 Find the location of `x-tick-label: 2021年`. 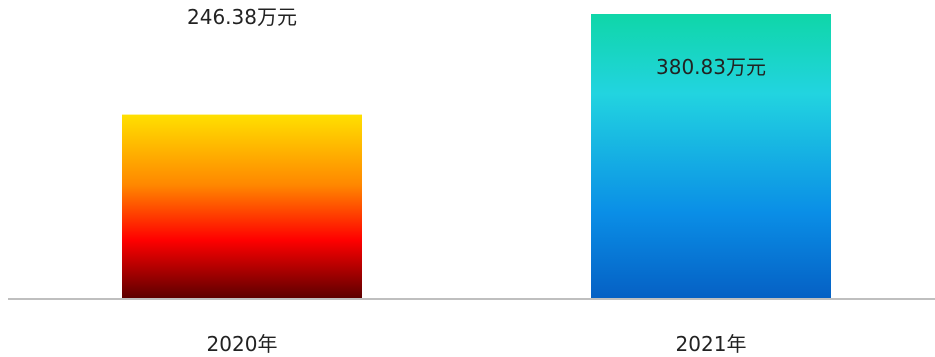

x-tick-label: 2021年 is located at coordinates (711, 344).